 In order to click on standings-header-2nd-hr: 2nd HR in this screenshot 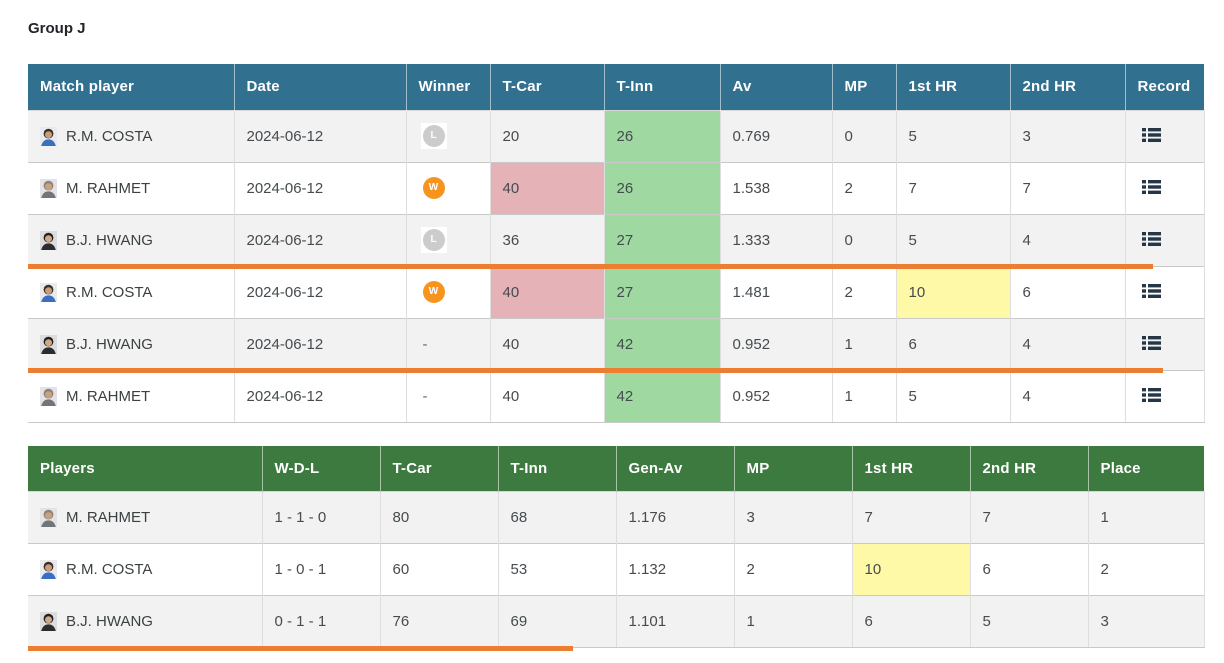, I will do `click(1029, 468)`.